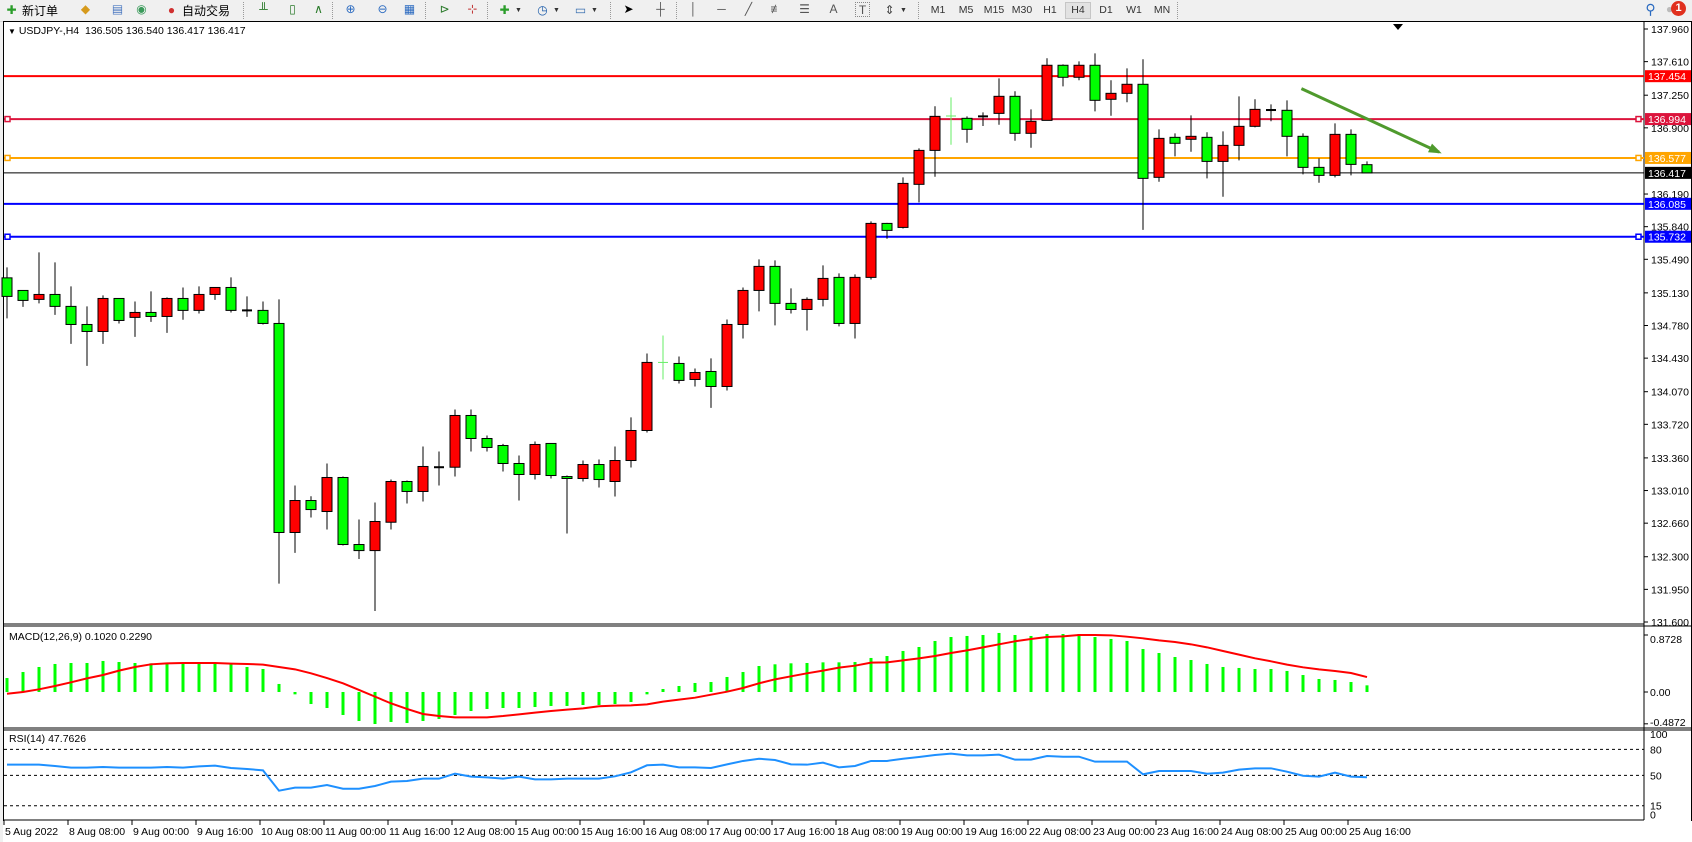  What do you see at coordinates (292, 9) in the screenshot?
I see `candlestick-icon: ▯` at bounding box center [292, 9].